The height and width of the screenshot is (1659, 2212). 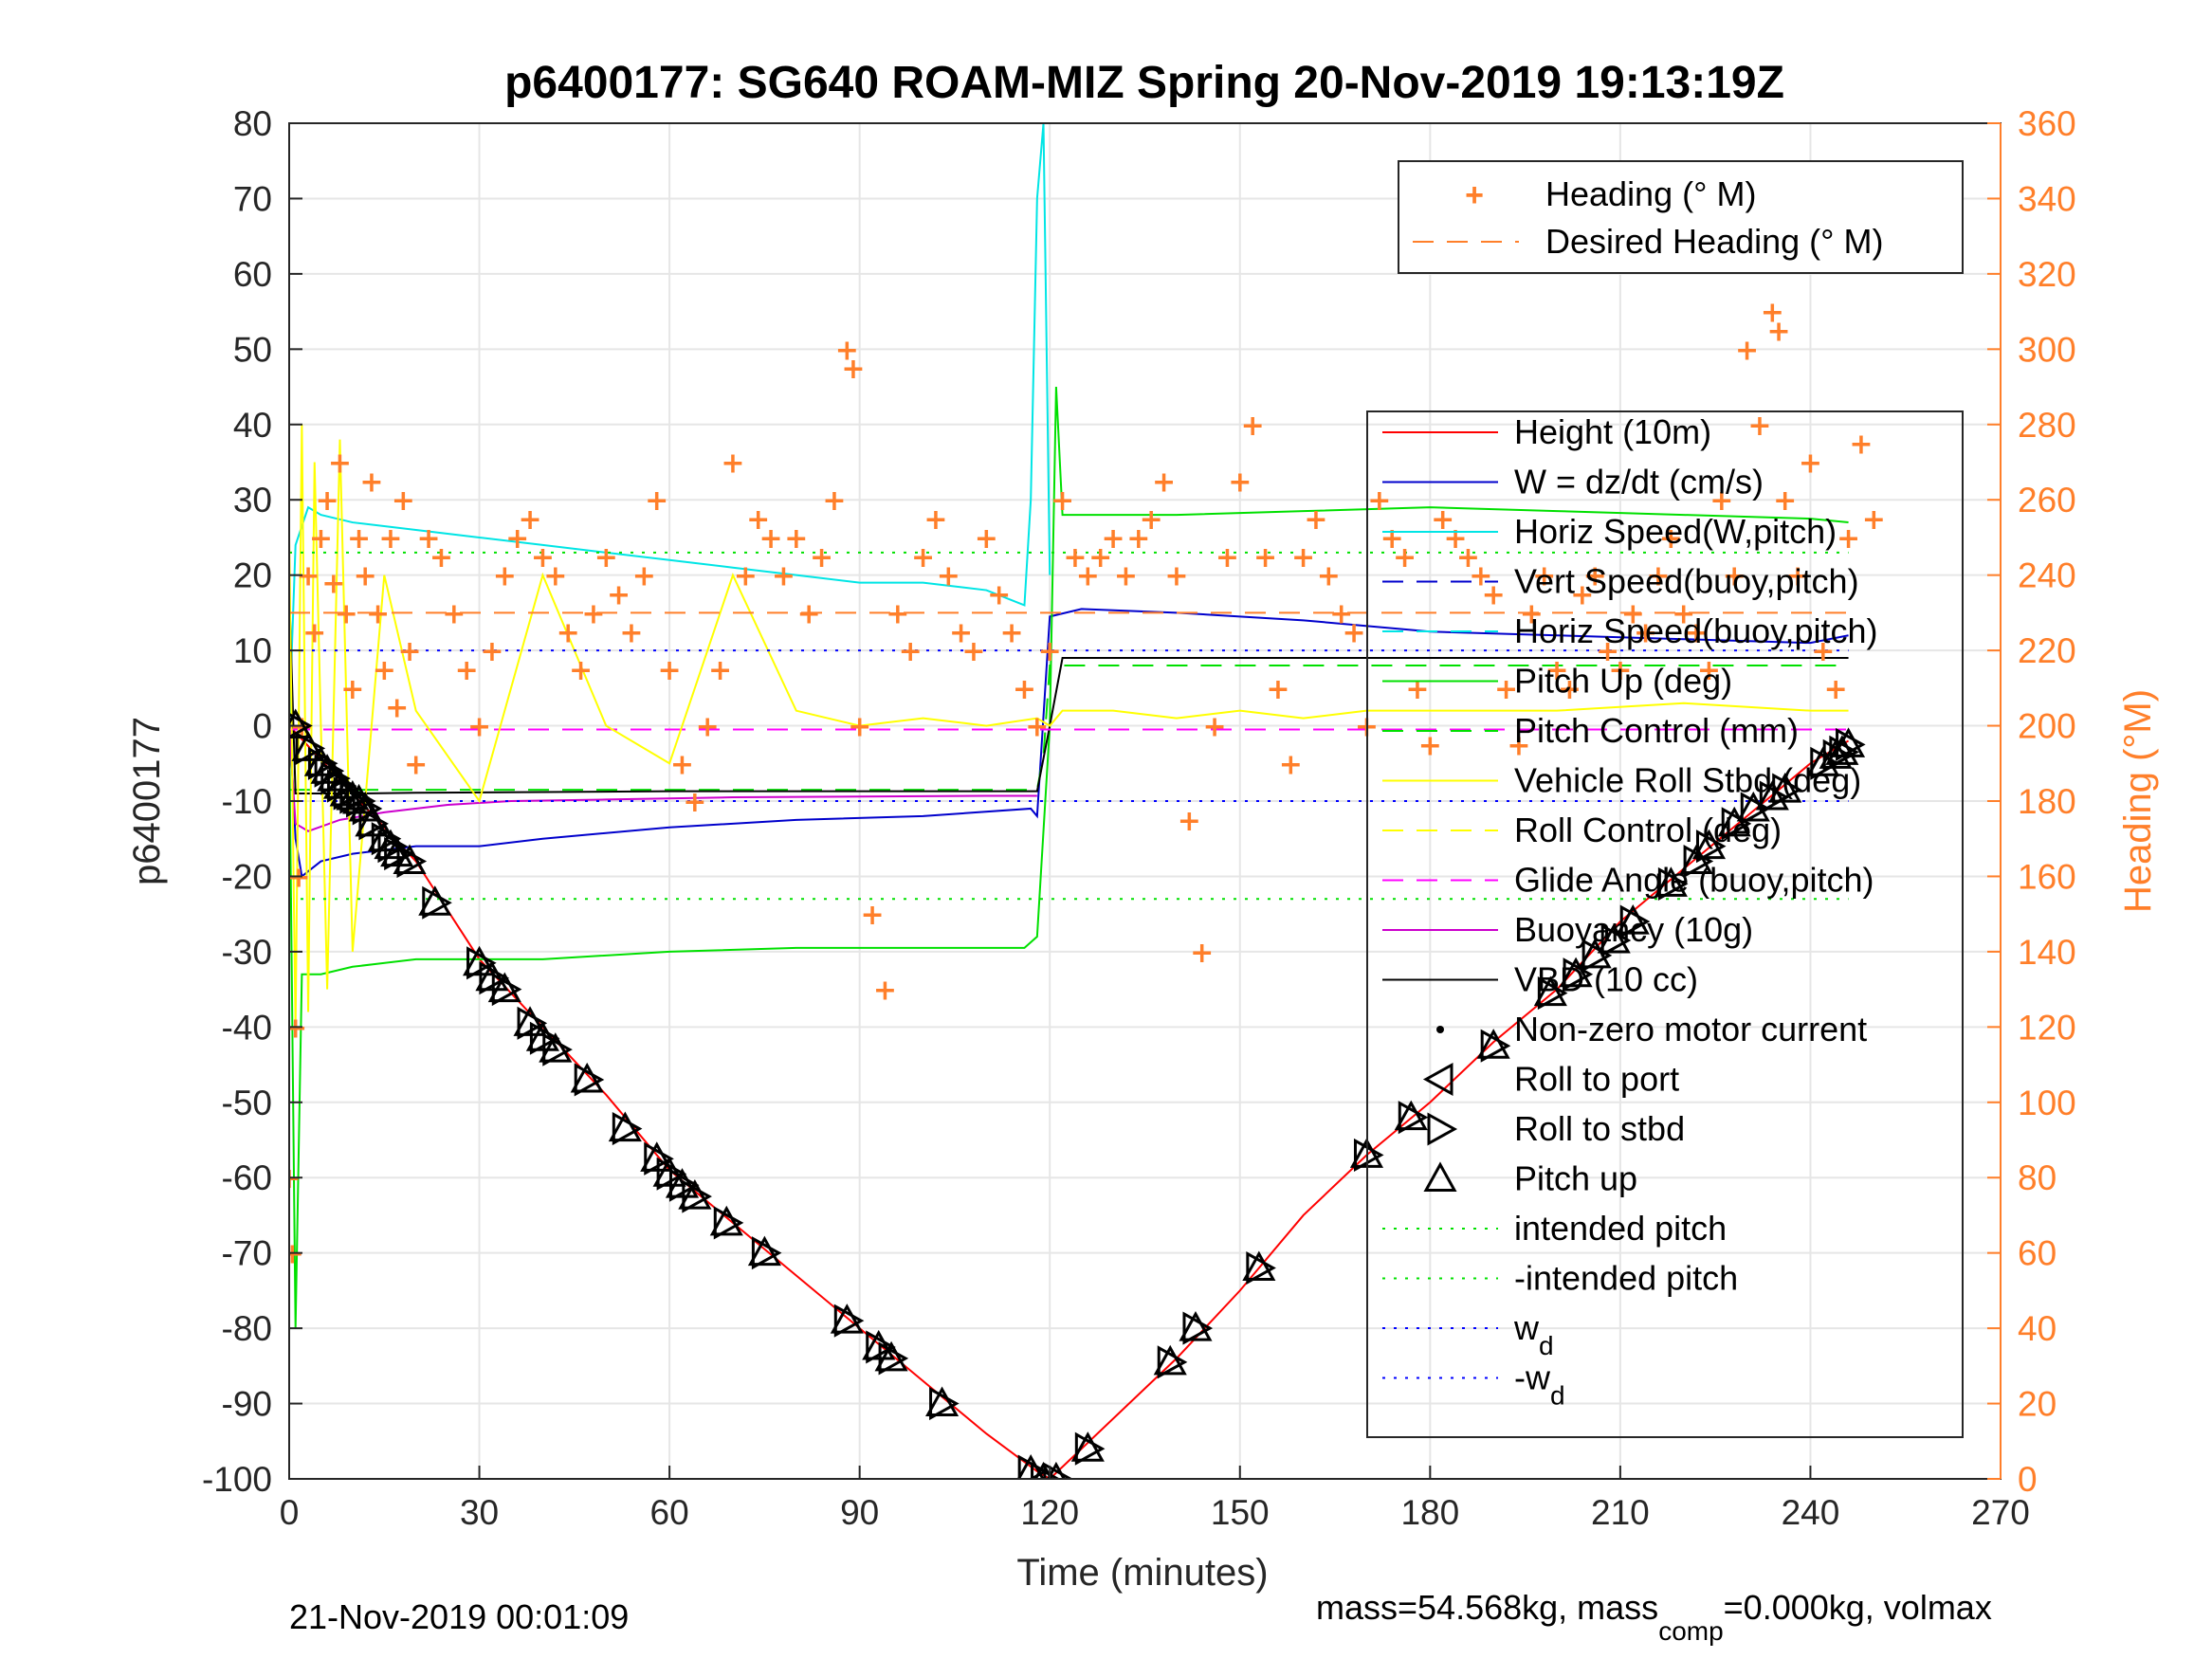 I want to click on y-tick-label: -20, so click(x=247, y=876).